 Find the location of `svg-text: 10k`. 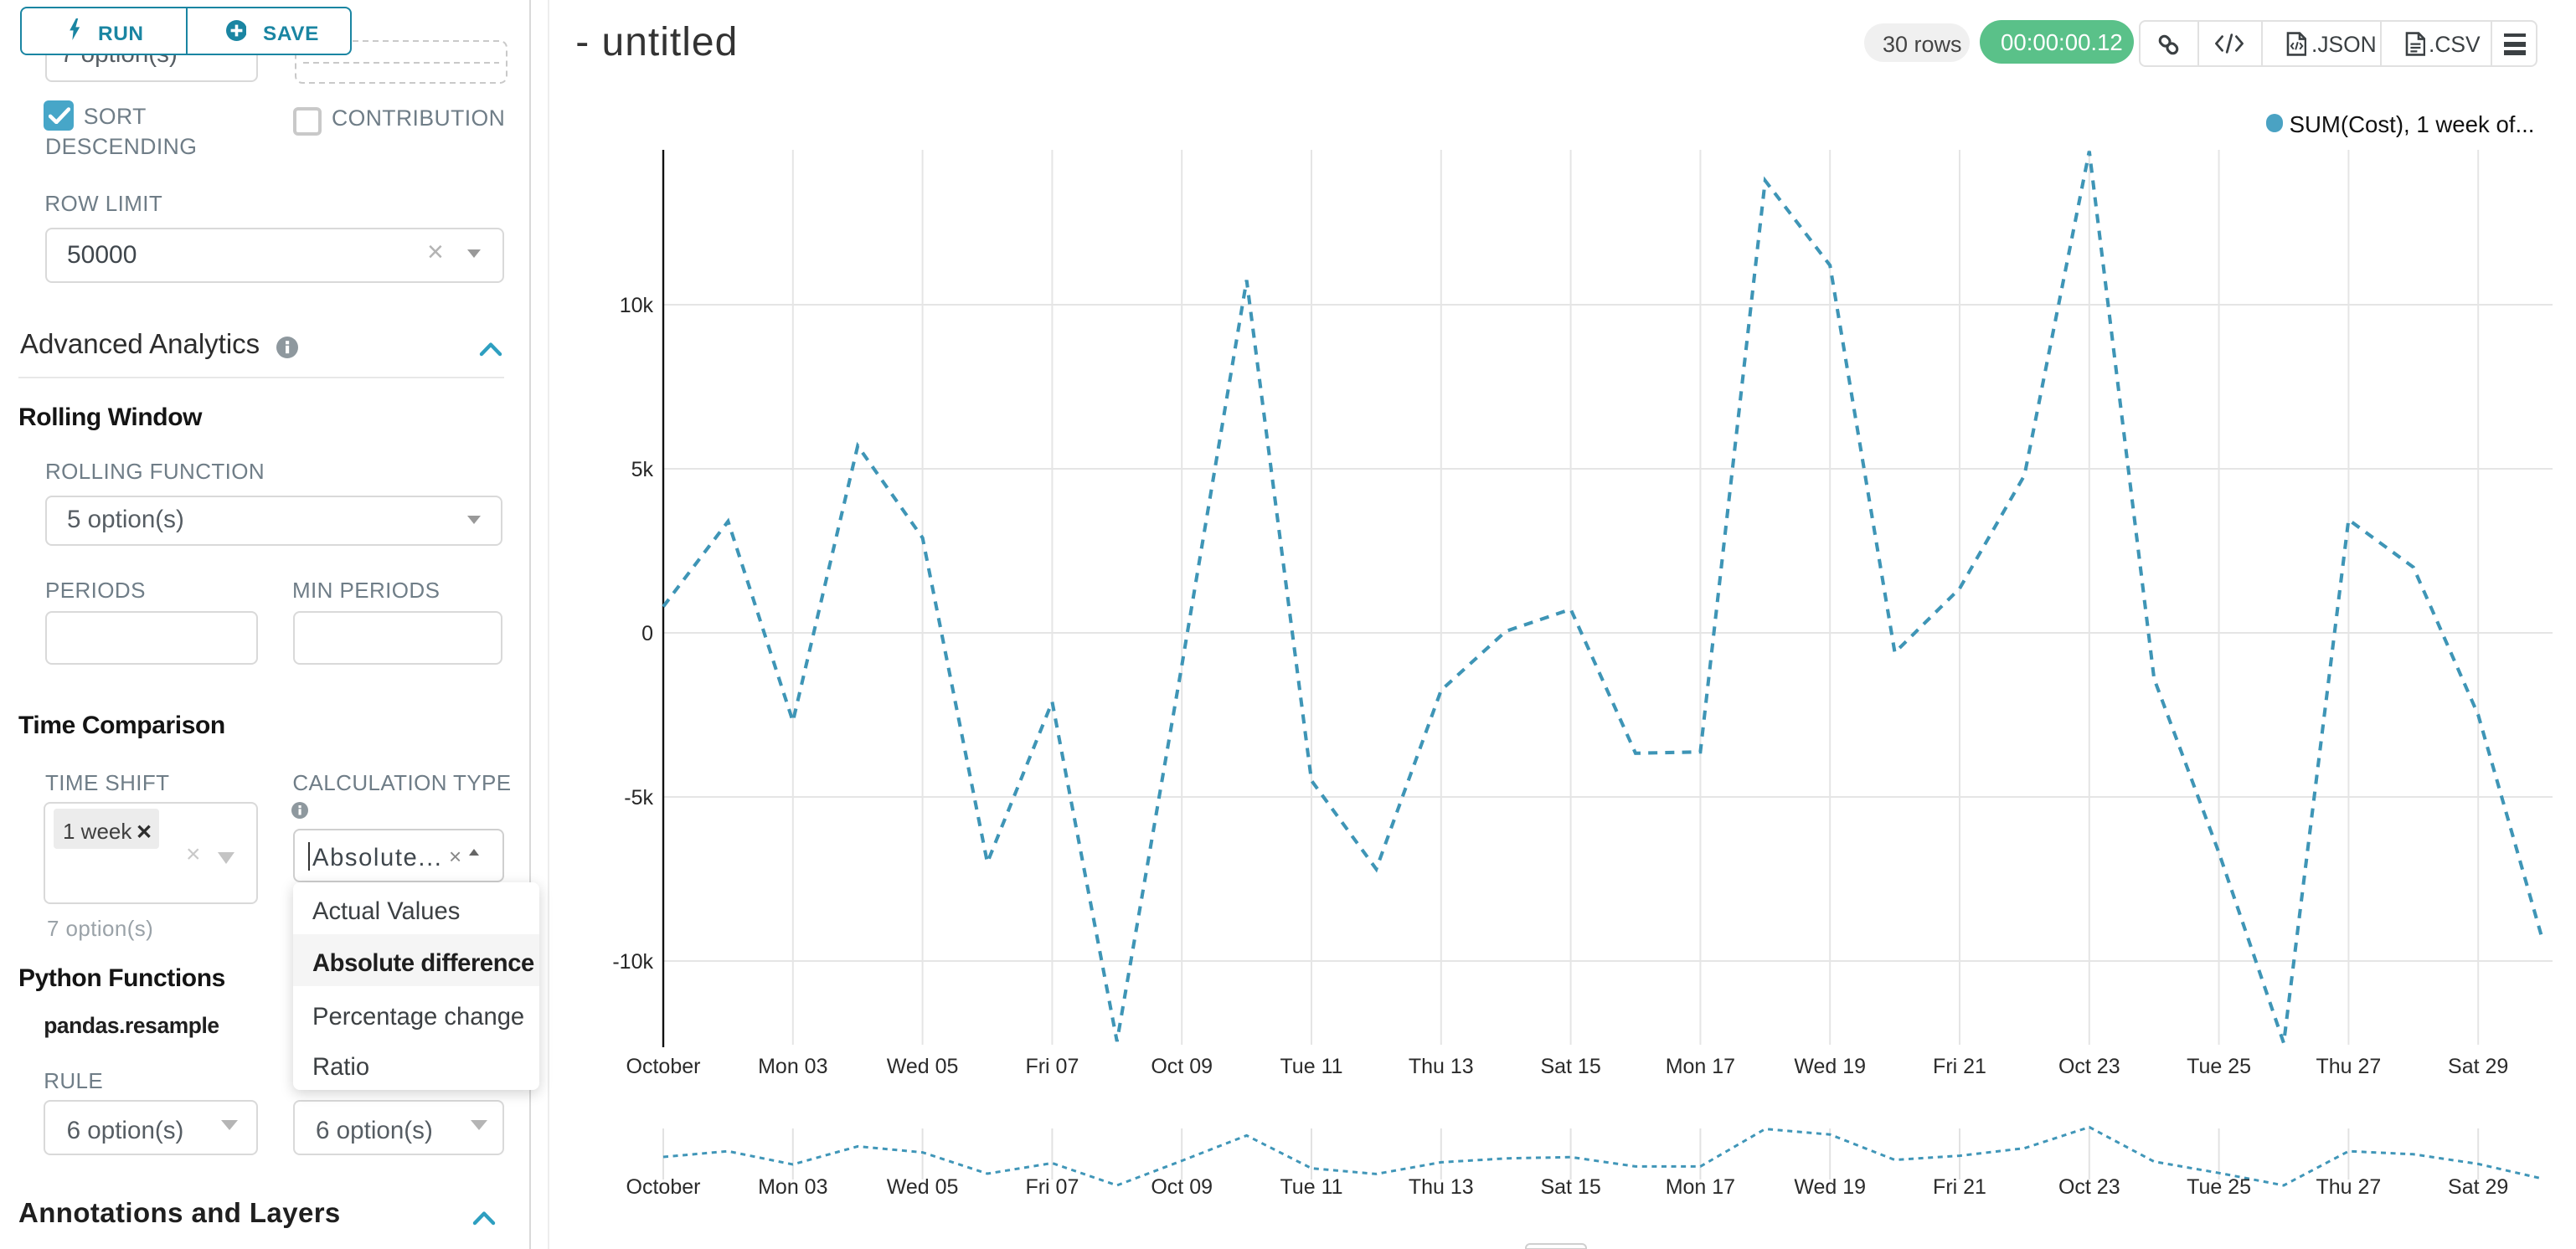

svg-text: 10k is located at coordinates (637, 305).